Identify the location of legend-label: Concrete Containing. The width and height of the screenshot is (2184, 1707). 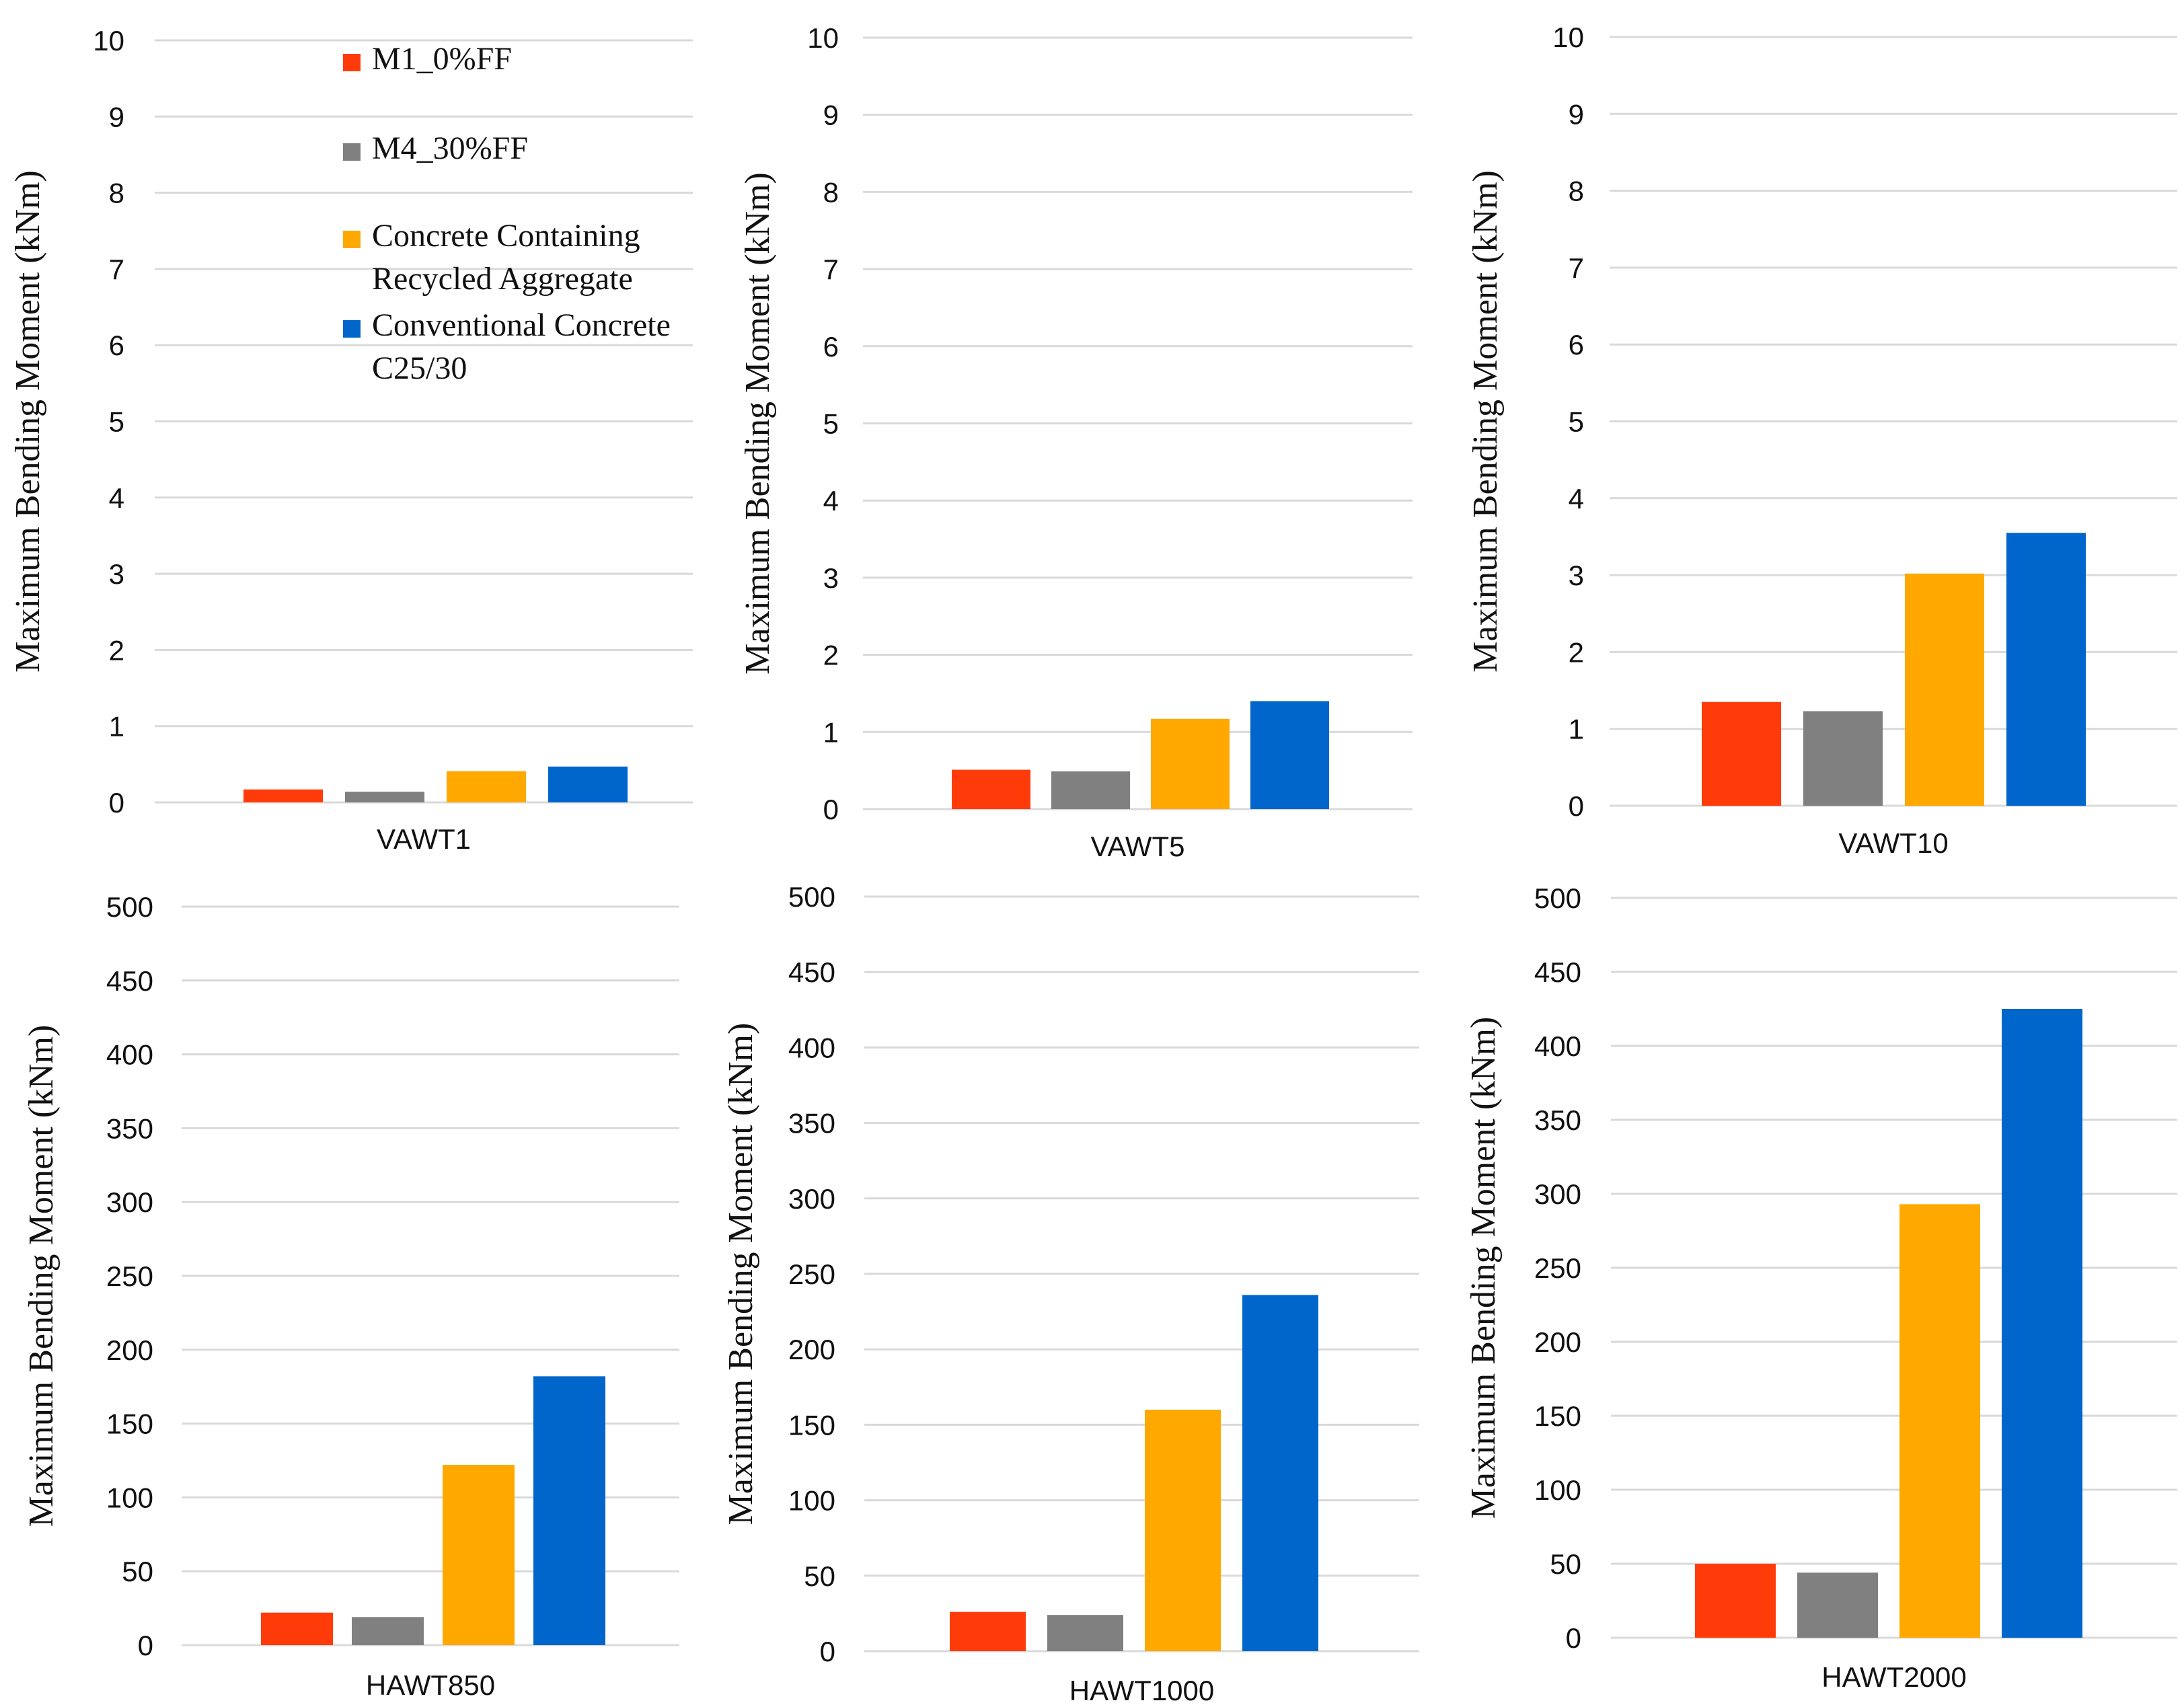
(506, 236).